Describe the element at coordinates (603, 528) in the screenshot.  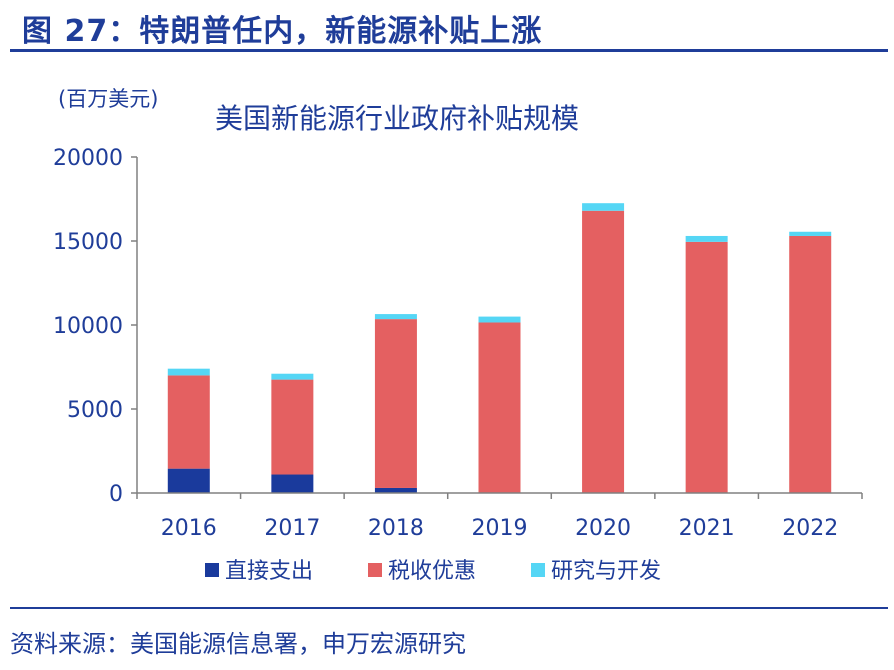
I see `x-tick-label: 2020` at that location.